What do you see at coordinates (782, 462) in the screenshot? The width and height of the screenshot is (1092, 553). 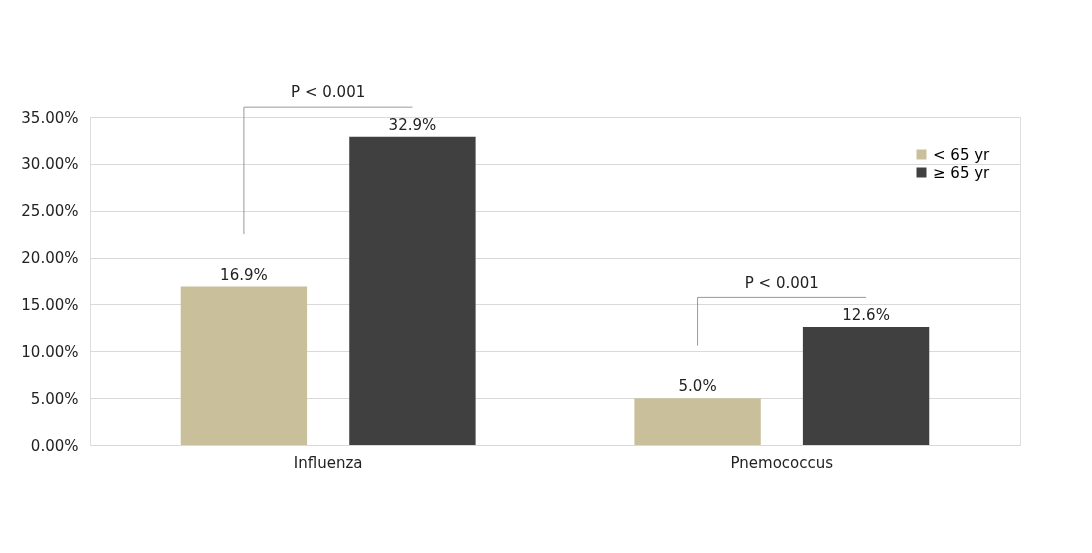 I see `x-tick-label: Pnemococcus` at bounding box center [782, 462].